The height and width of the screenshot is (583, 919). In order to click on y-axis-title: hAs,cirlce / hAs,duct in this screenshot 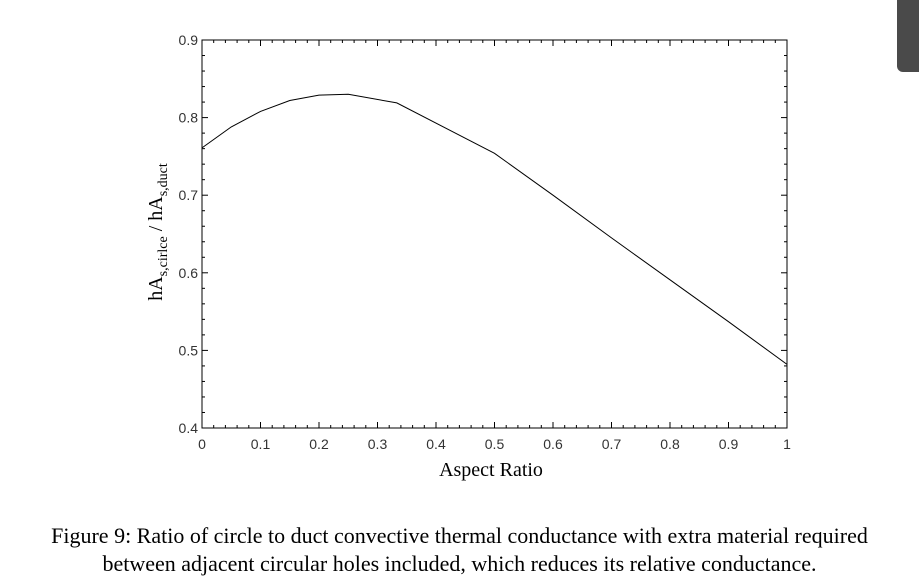, I will do `click(158, 232)`.